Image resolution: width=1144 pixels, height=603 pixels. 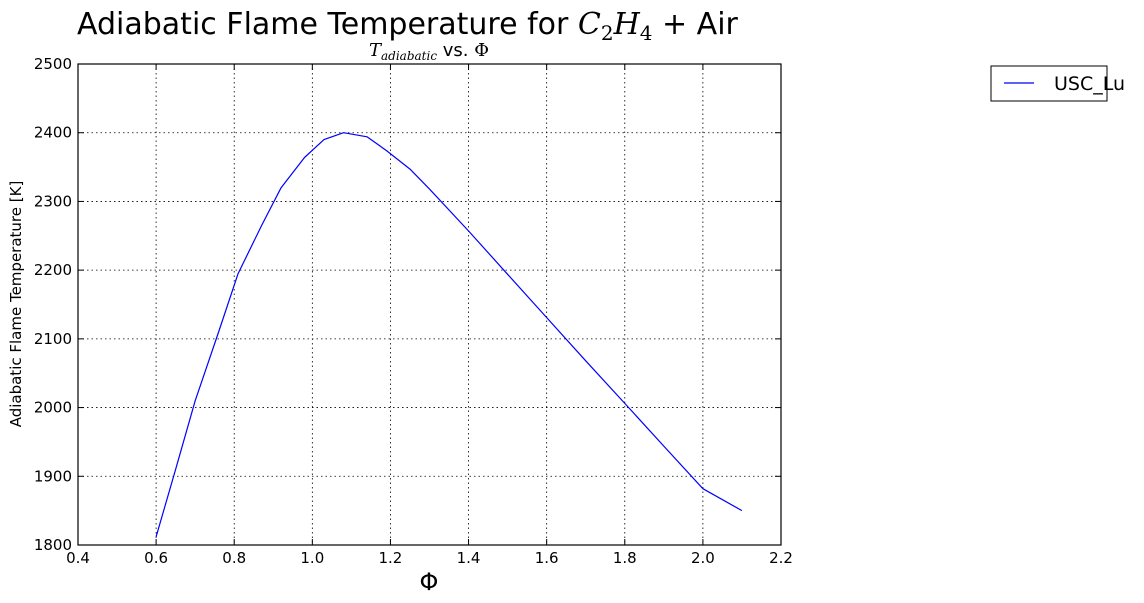 I want to click on x-tick-label: 1.2, so click(x=391, y=558).